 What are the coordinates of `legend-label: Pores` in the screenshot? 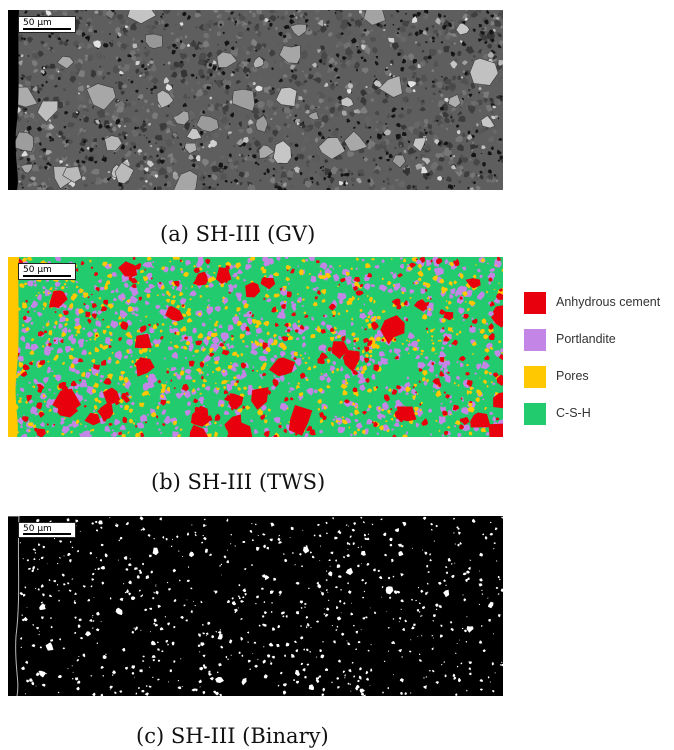 It's located at (572, 376).